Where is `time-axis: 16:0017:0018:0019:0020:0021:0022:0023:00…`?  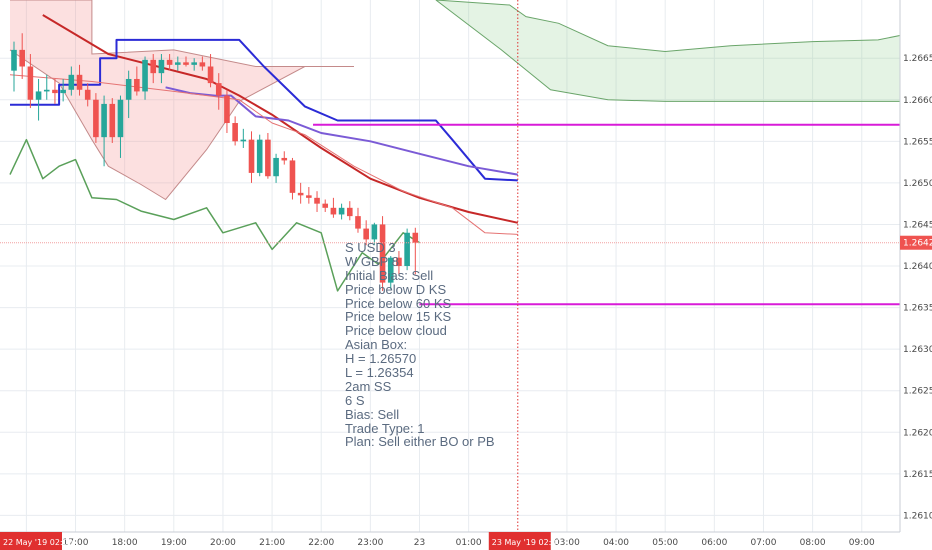 time-axis: 16:0017:0018:0019:0020:0021:0022:0023:00… is located at coordinates (437, 541).